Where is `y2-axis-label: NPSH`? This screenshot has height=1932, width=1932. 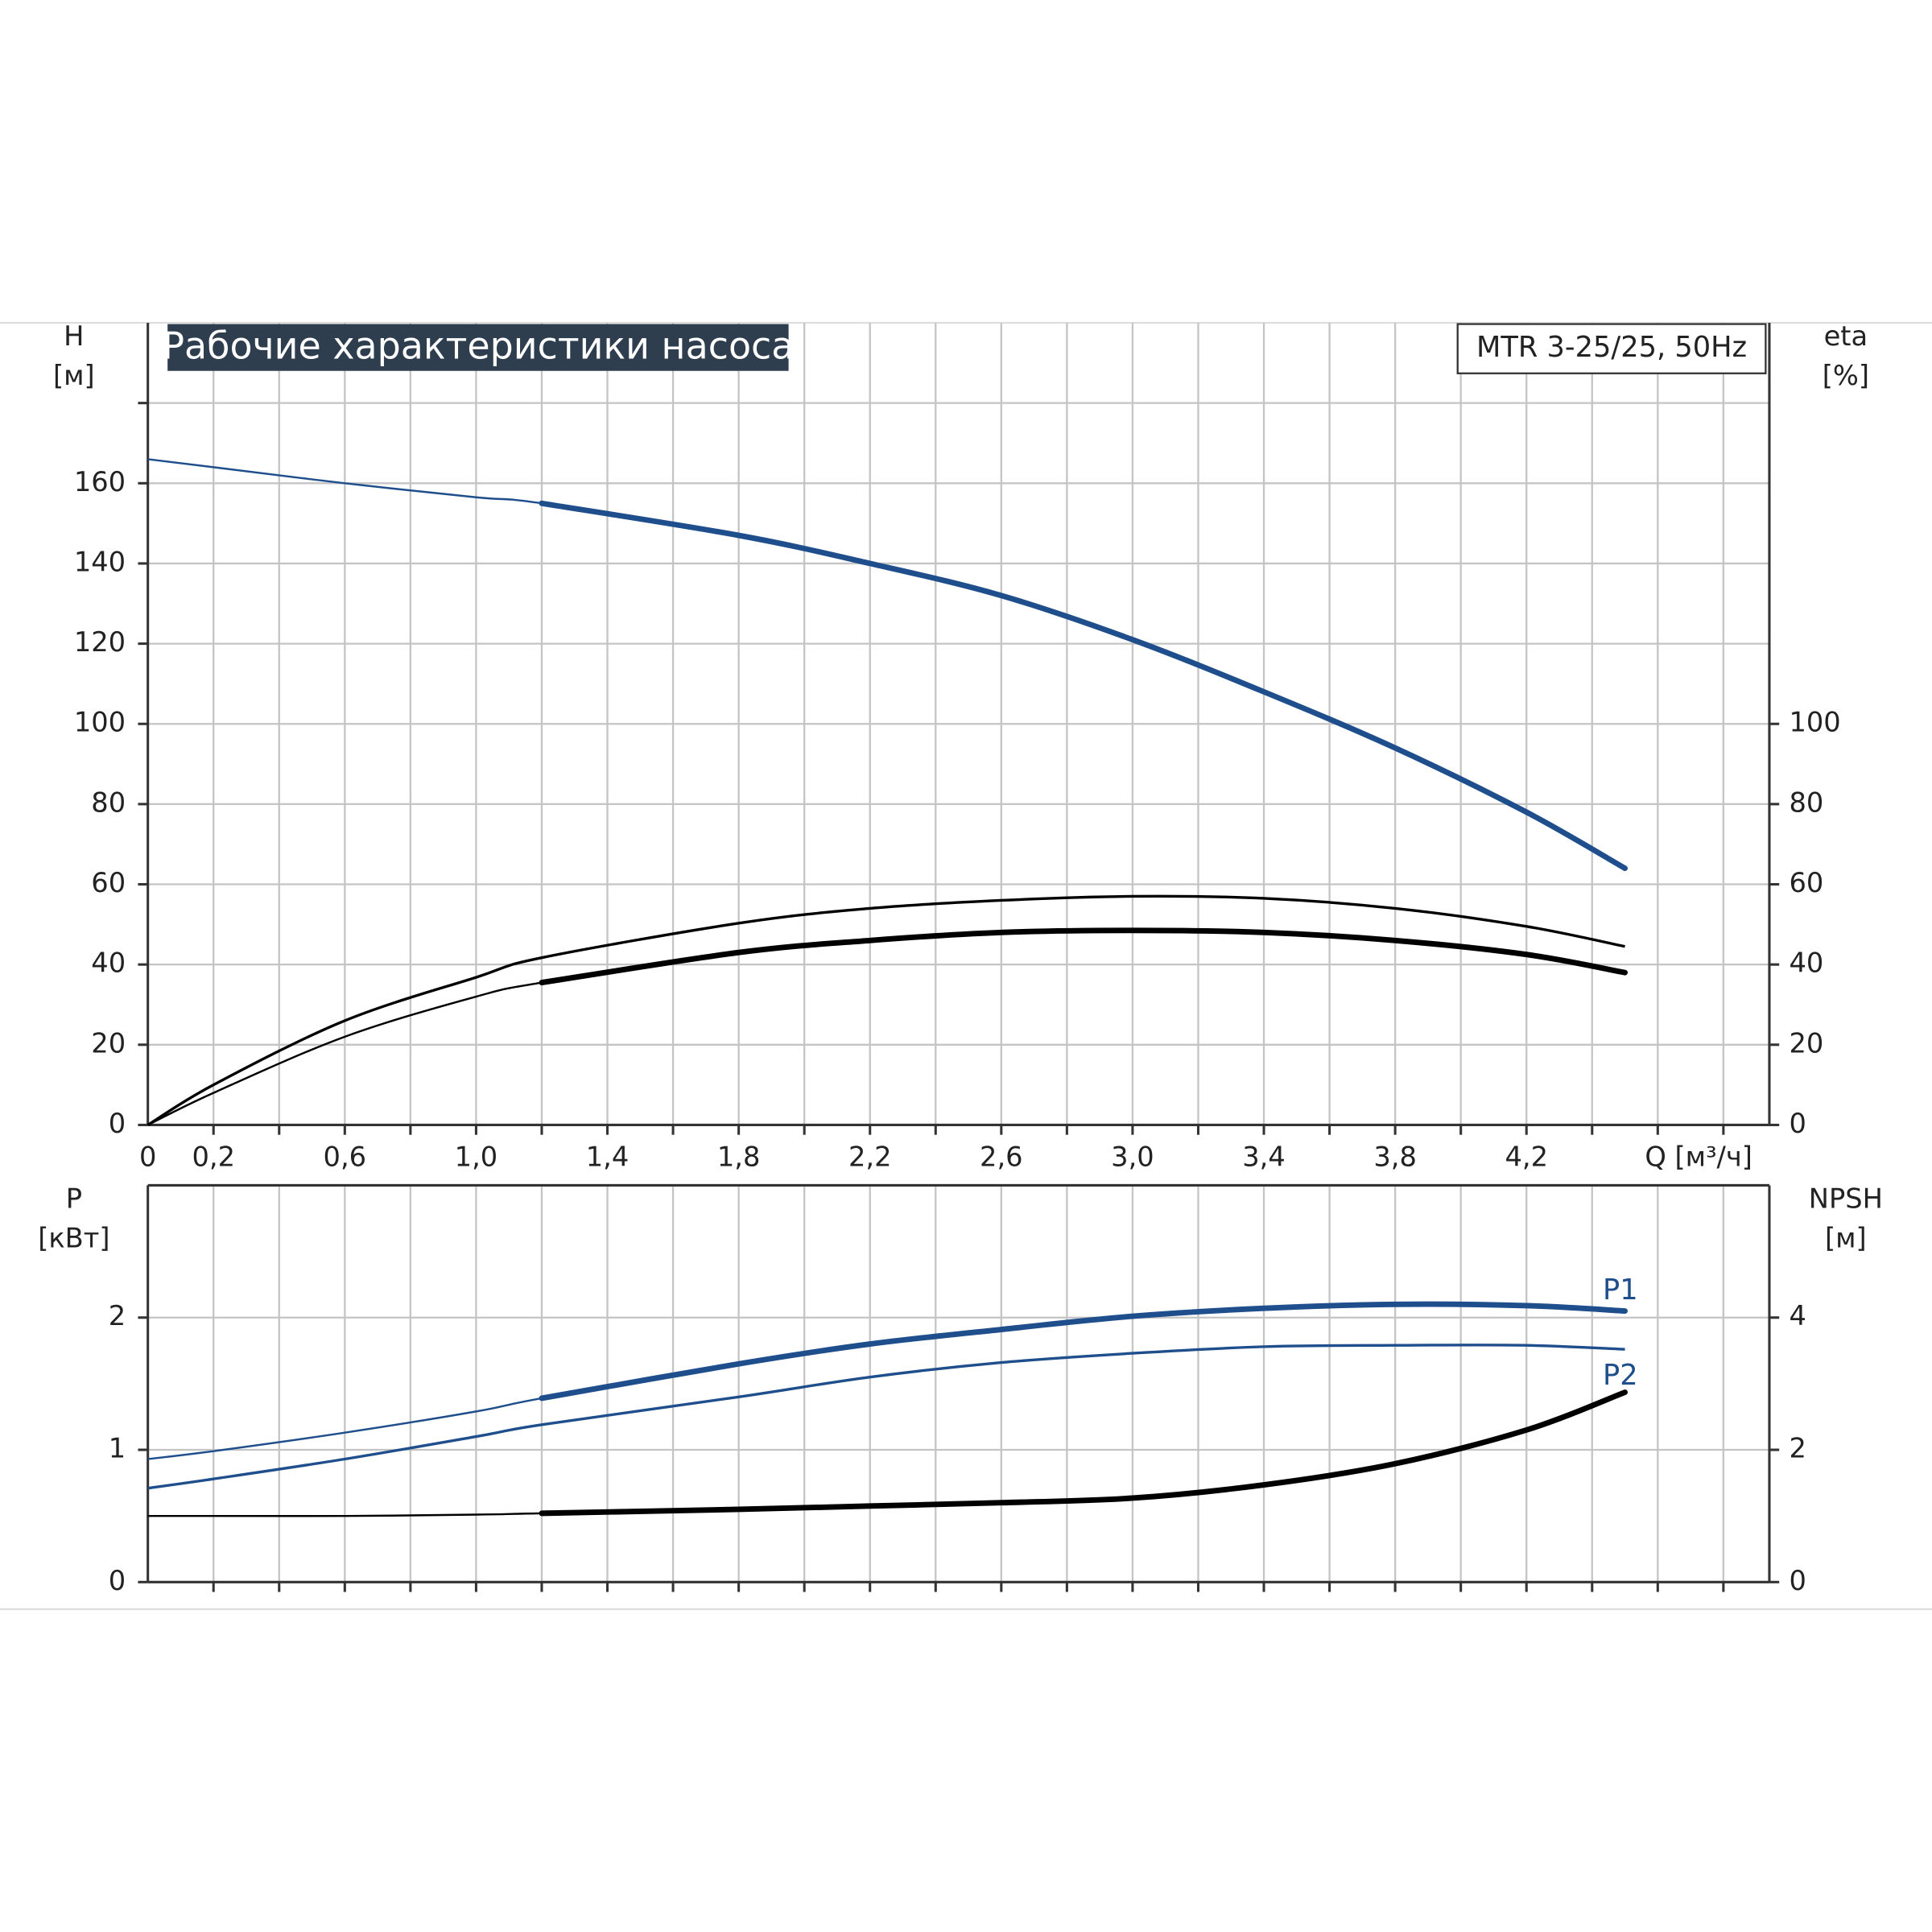 y2-axis-label: NPSH is located at coordinates (1846, 1198).